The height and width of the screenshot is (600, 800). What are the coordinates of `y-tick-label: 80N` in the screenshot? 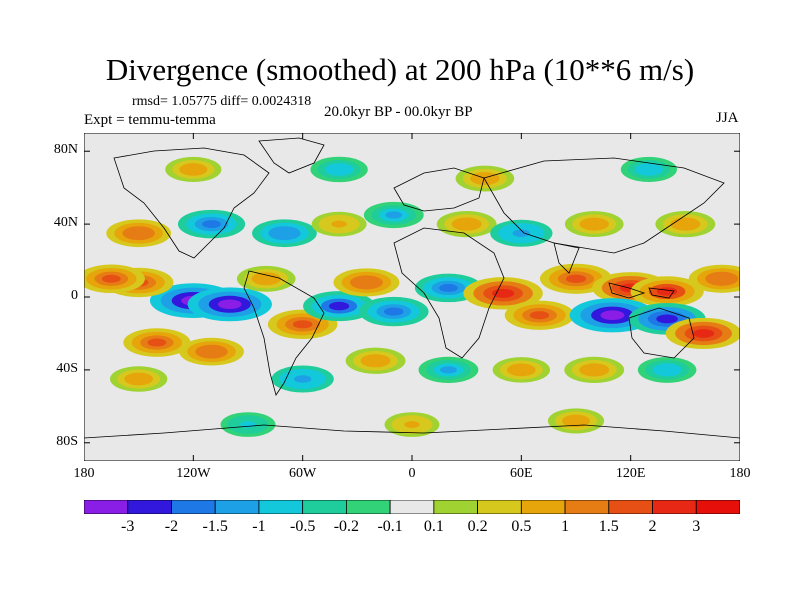 It's located at (65, 150).